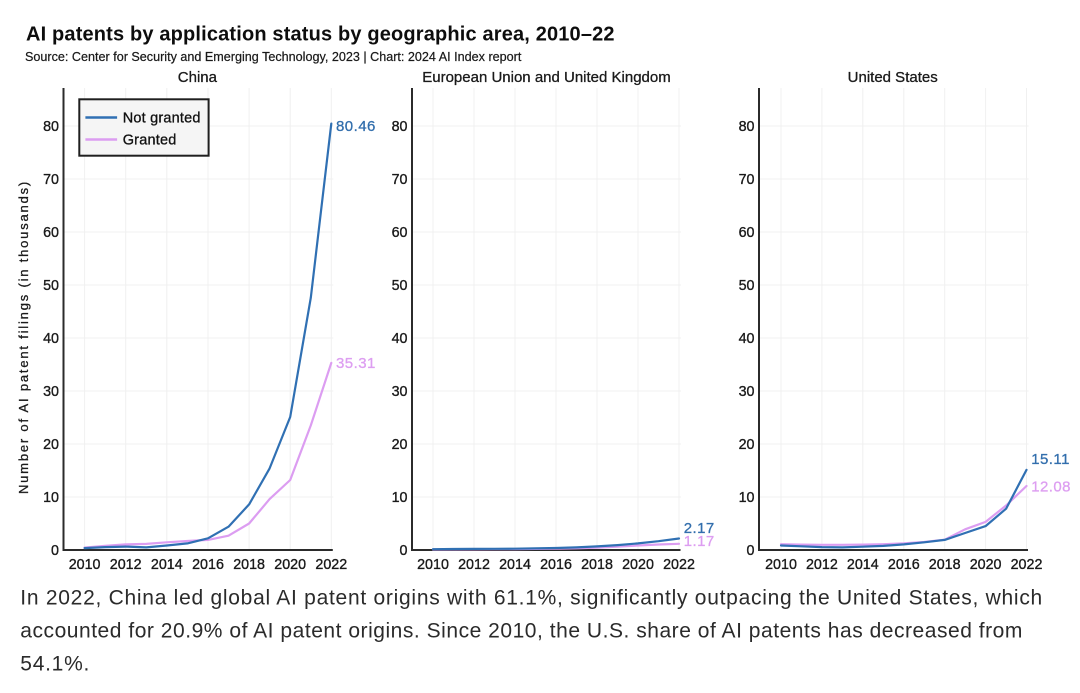 The image size is (1080, 693). Describe the element at coordinates (356, 363) in the screenshot. I see `svg-text: 35.31` at that location.